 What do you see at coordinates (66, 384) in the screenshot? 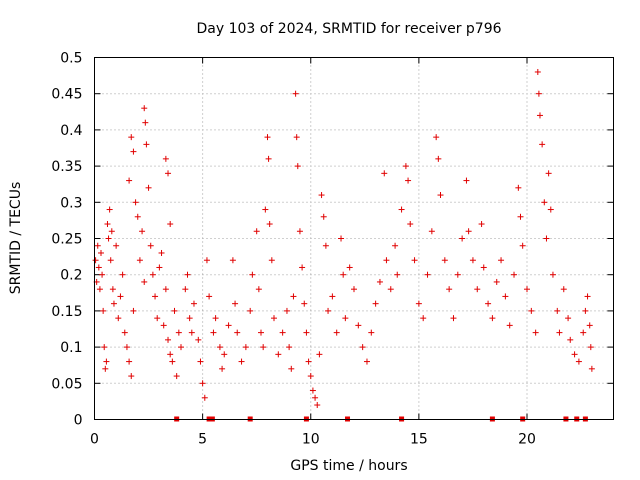
I see `y-tick-label: 0.05` at bounding box center [66, 384].